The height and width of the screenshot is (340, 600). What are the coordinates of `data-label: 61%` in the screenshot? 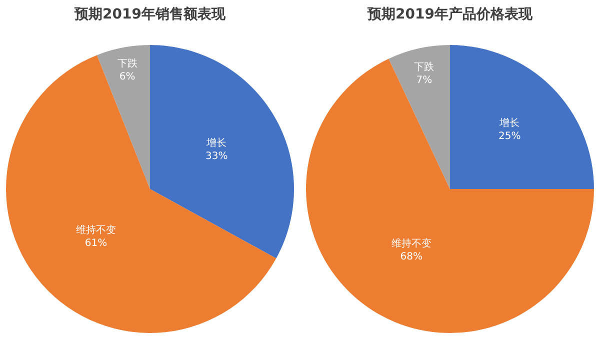 It's located at (96, 244).